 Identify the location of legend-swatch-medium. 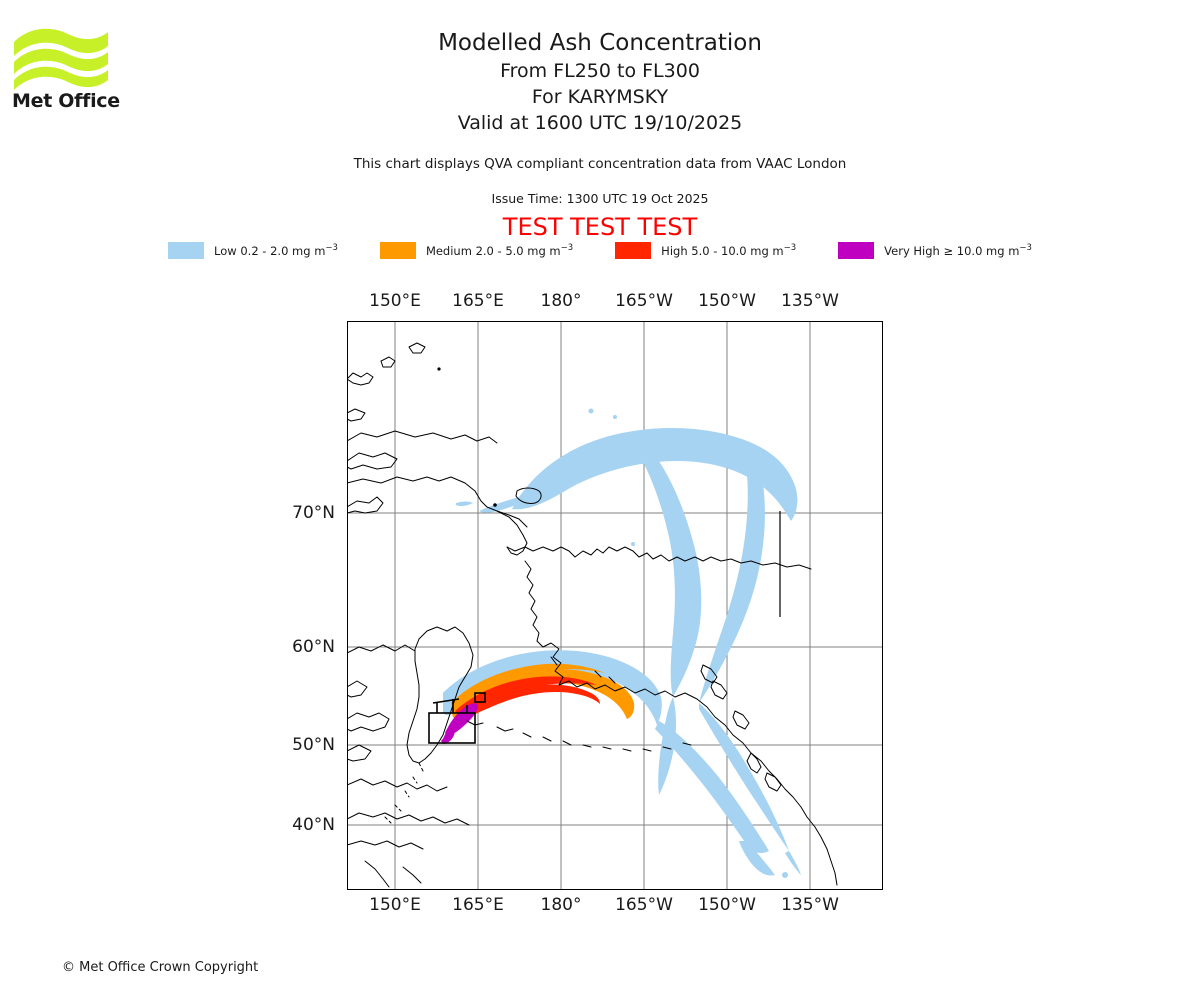
(397, 250).